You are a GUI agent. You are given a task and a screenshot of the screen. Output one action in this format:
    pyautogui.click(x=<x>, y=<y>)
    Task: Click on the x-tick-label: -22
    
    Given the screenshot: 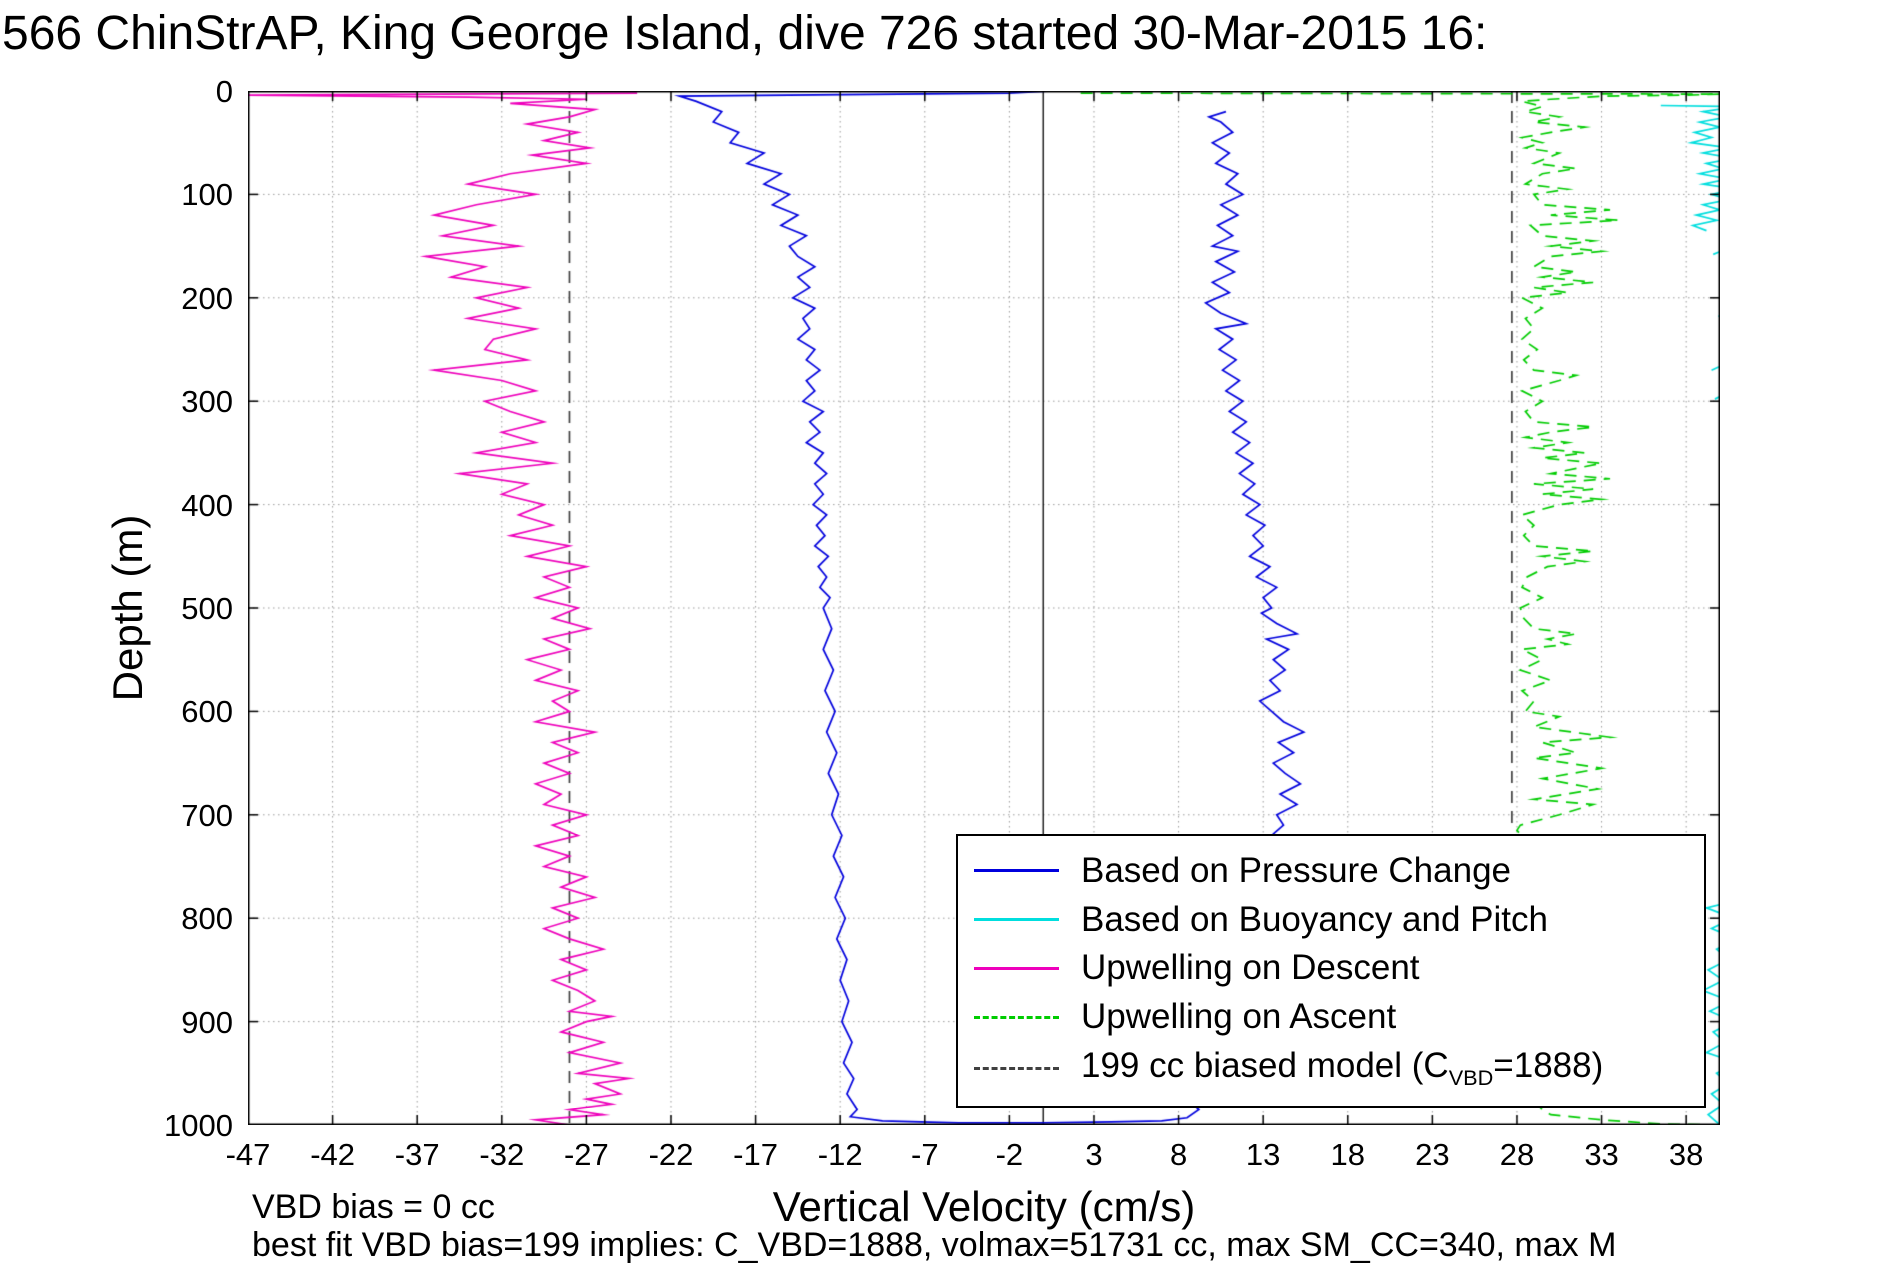 What is the action you would take?
    pyautogui.click(x=671, y=1155)
    